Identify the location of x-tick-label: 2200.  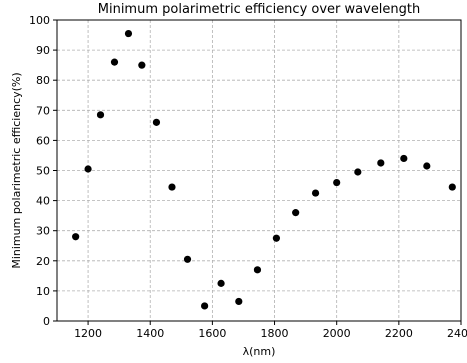
(399, 333).